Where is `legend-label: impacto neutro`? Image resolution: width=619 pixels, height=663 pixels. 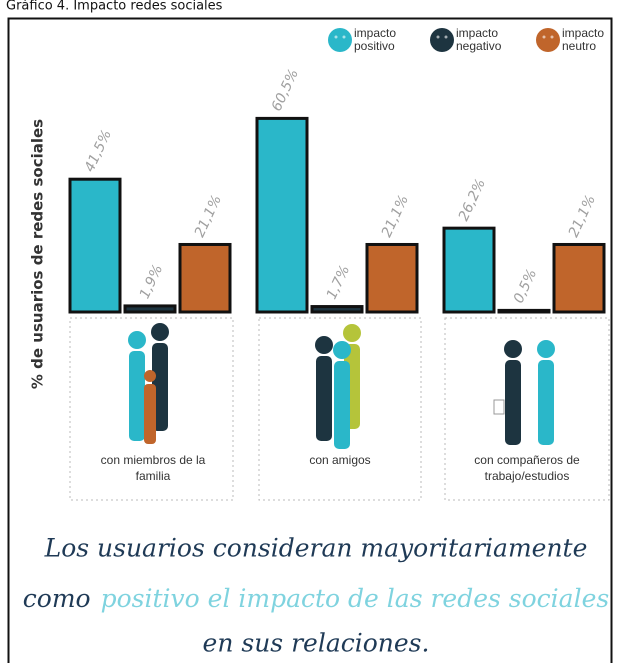 legend-label: impacto neutro is located at coordinates (583, 40).